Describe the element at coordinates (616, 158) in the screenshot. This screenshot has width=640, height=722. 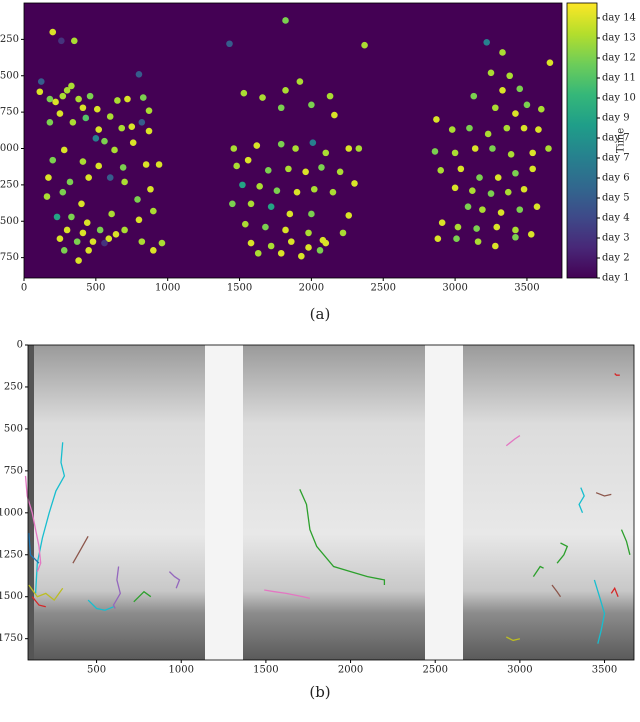
I see `colorbar-tick-label: day 7` at that location.